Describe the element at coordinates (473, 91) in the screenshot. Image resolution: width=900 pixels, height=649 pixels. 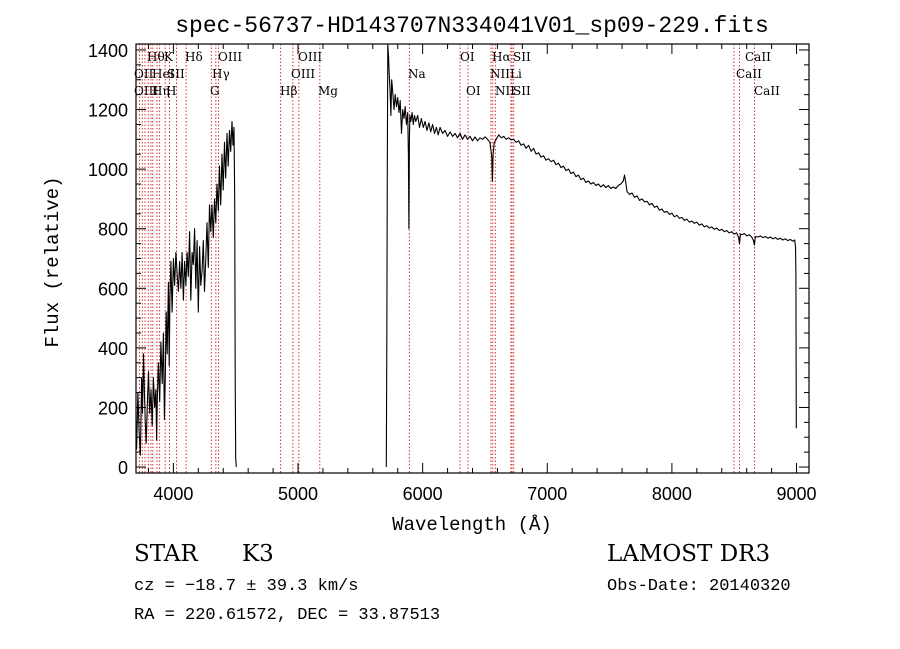
I see `line-label-18: OI` at that location.